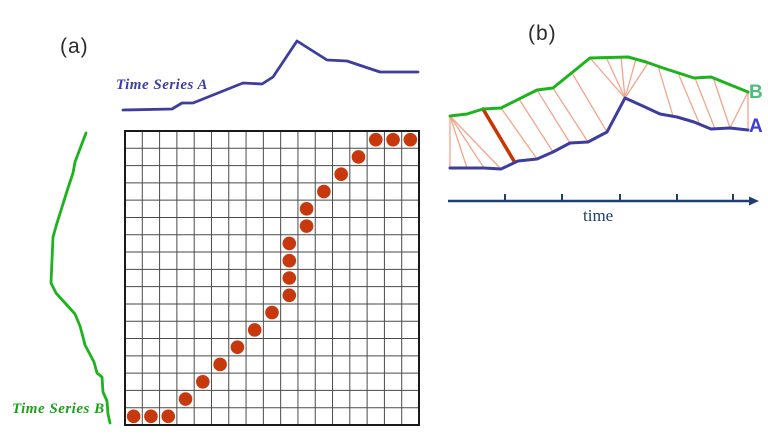 The height and width of the screenshot is (439, 768). I want to click on time-axis-label: time, so click(598, 215).